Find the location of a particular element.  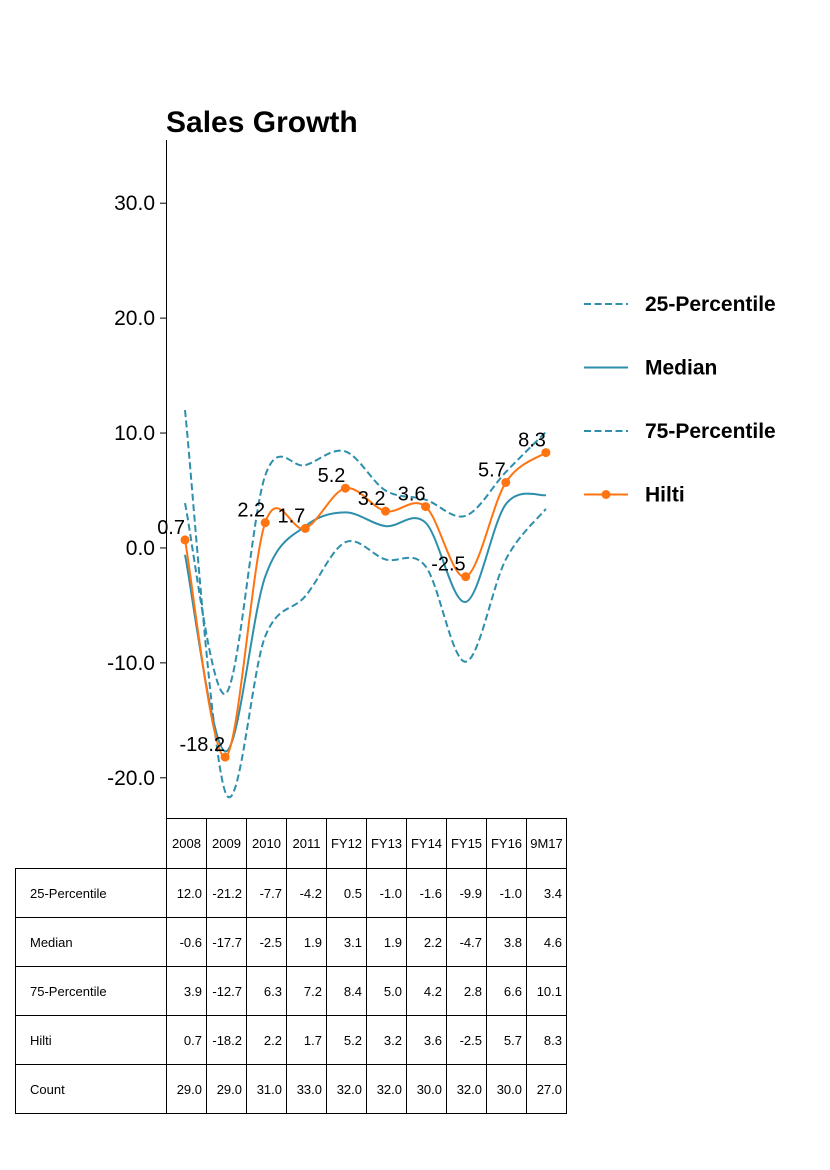

table-row-header: Count is located at coordinates (91, 1089).